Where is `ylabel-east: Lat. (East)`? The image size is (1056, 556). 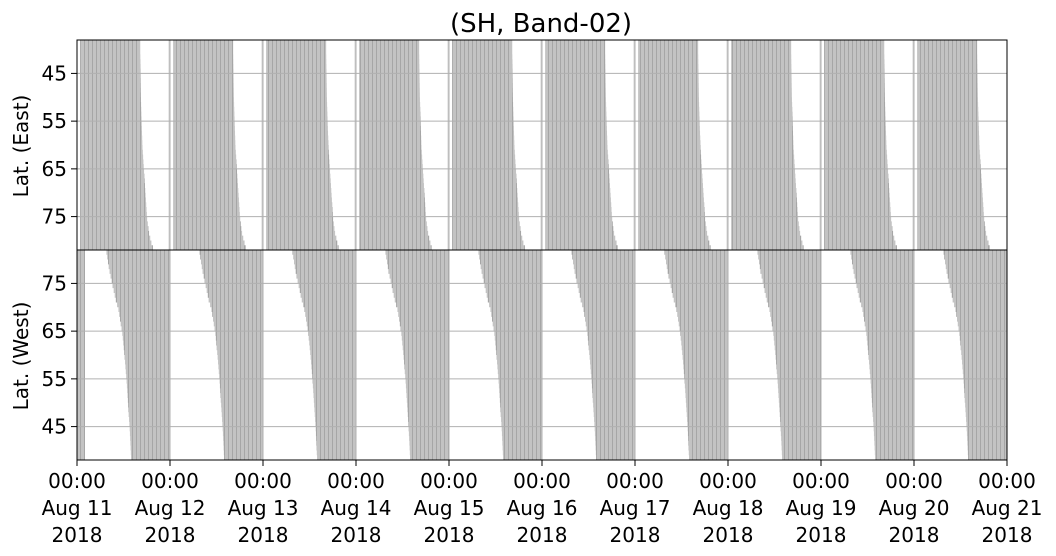
ylabel-east: Lat. (East) is located at coordinates (21, 146).